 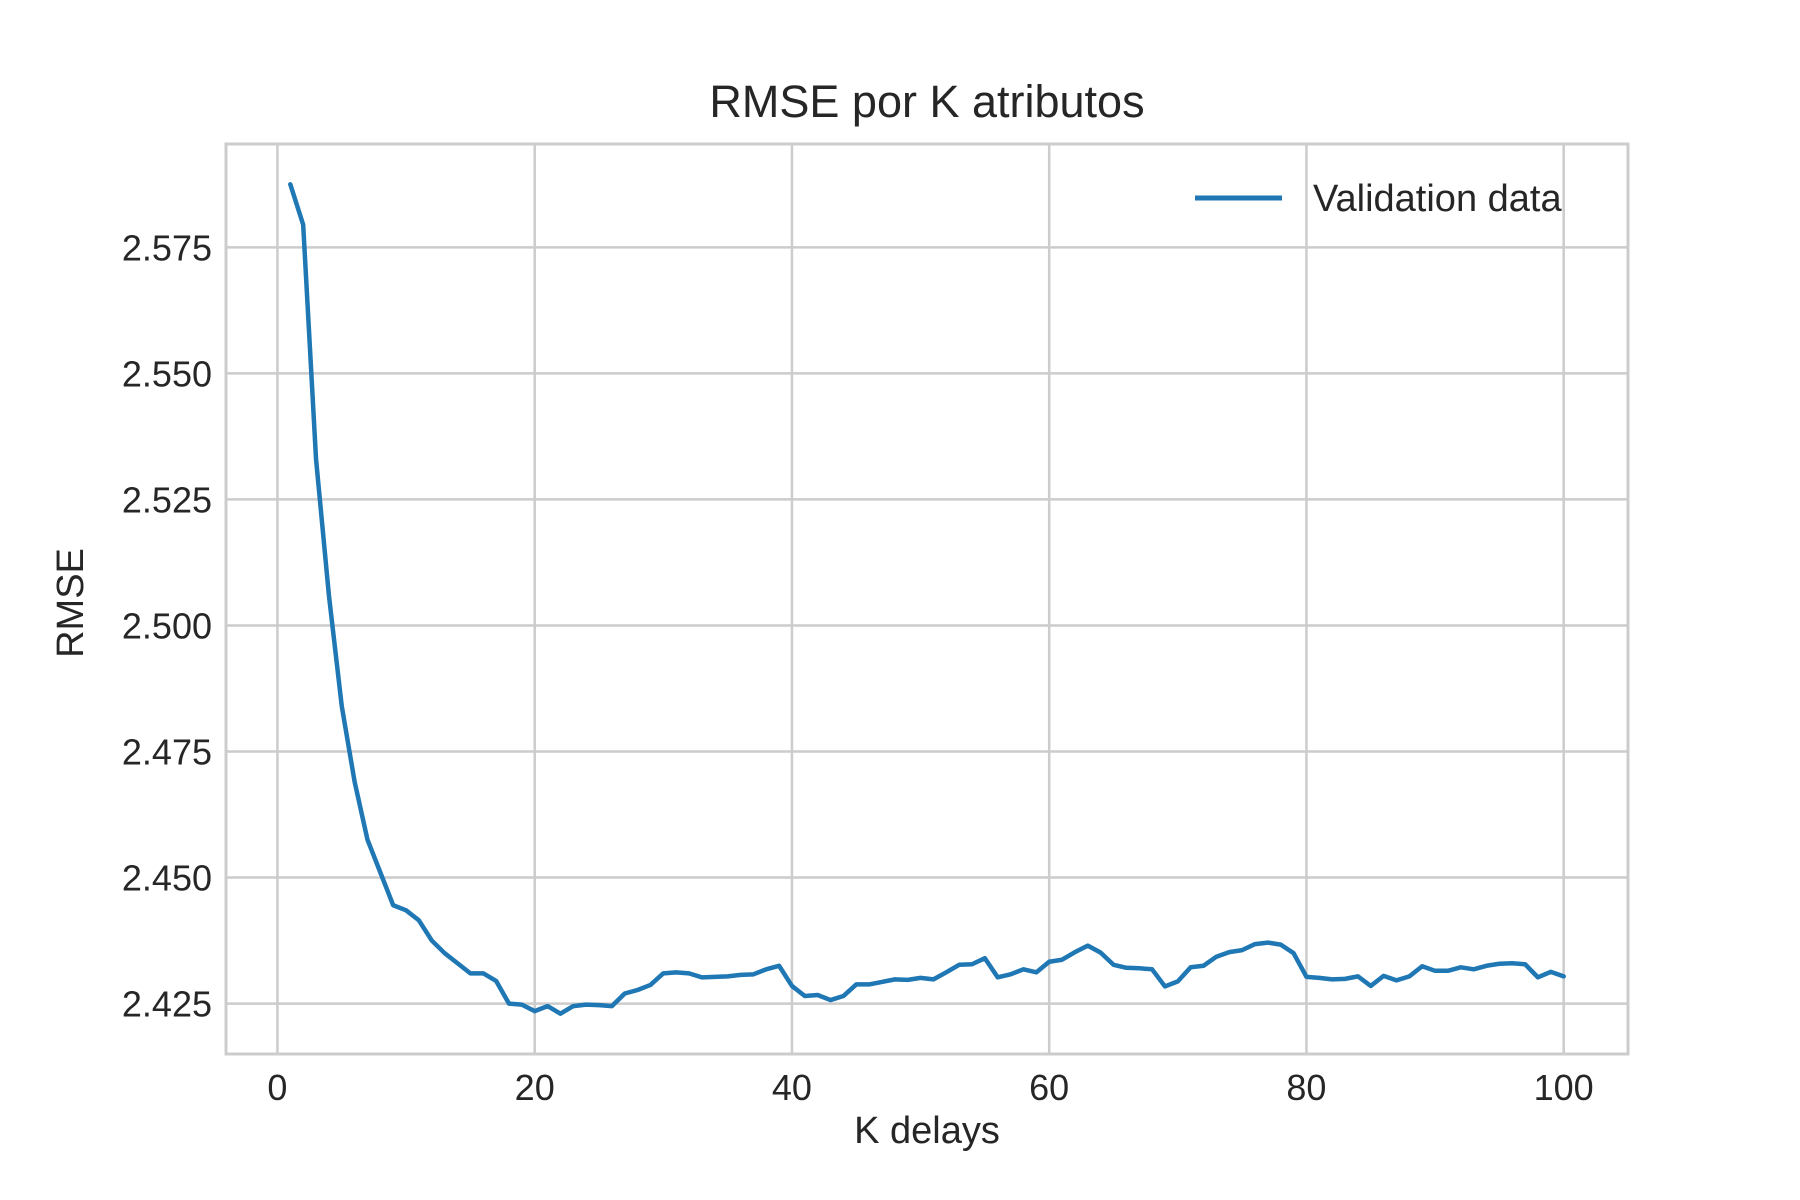 I want to click on x-tick-label: 80, so click(x=1306, y=1087).